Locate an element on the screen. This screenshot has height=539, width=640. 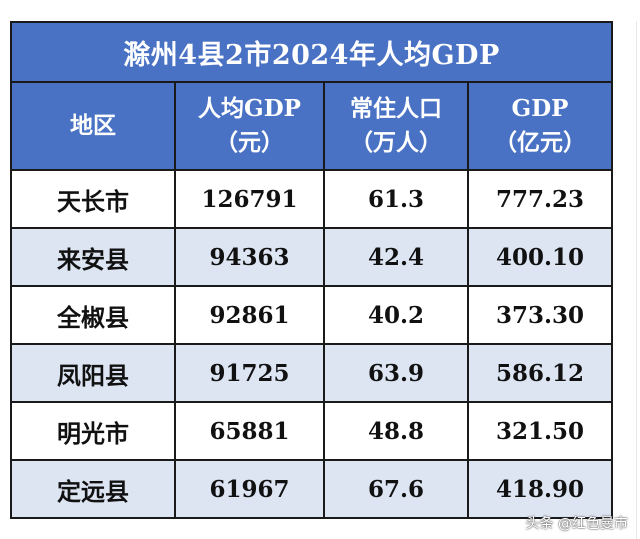
table-row: 来安县 94363 42.4 400.10 is located at coordinates (311, 257).